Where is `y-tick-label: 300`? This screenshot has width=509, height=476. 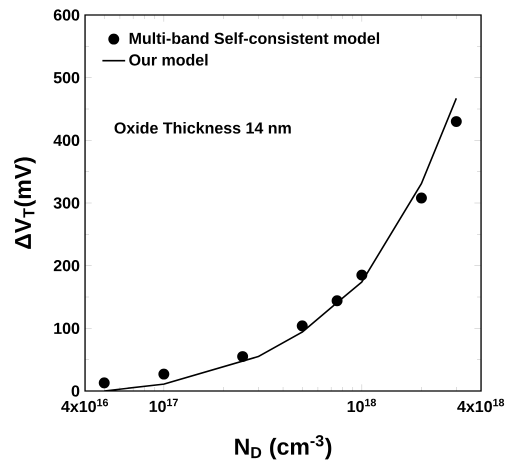 y-tick-label: 300 is located at coordinates (67, 203).